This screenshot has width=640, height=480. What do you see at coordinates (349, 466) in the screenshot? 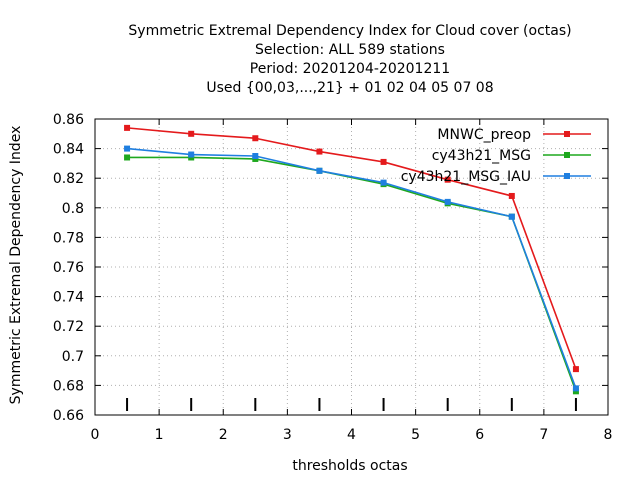
I see `x-axis-label: thresholds octas` at bounding box center [349, 466].